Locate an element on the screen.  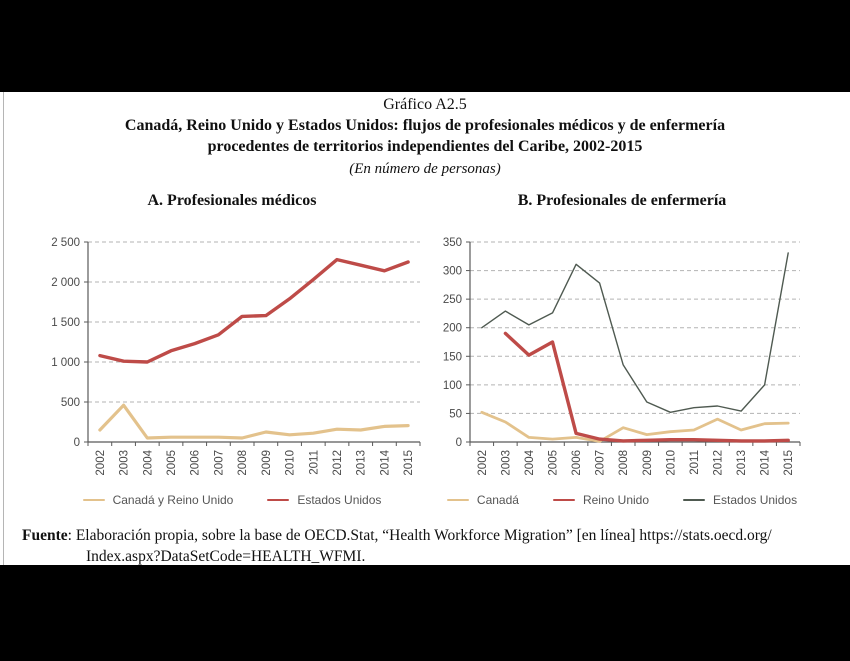
y-tick-label: 1 000 is located at coordinates (65, 363).